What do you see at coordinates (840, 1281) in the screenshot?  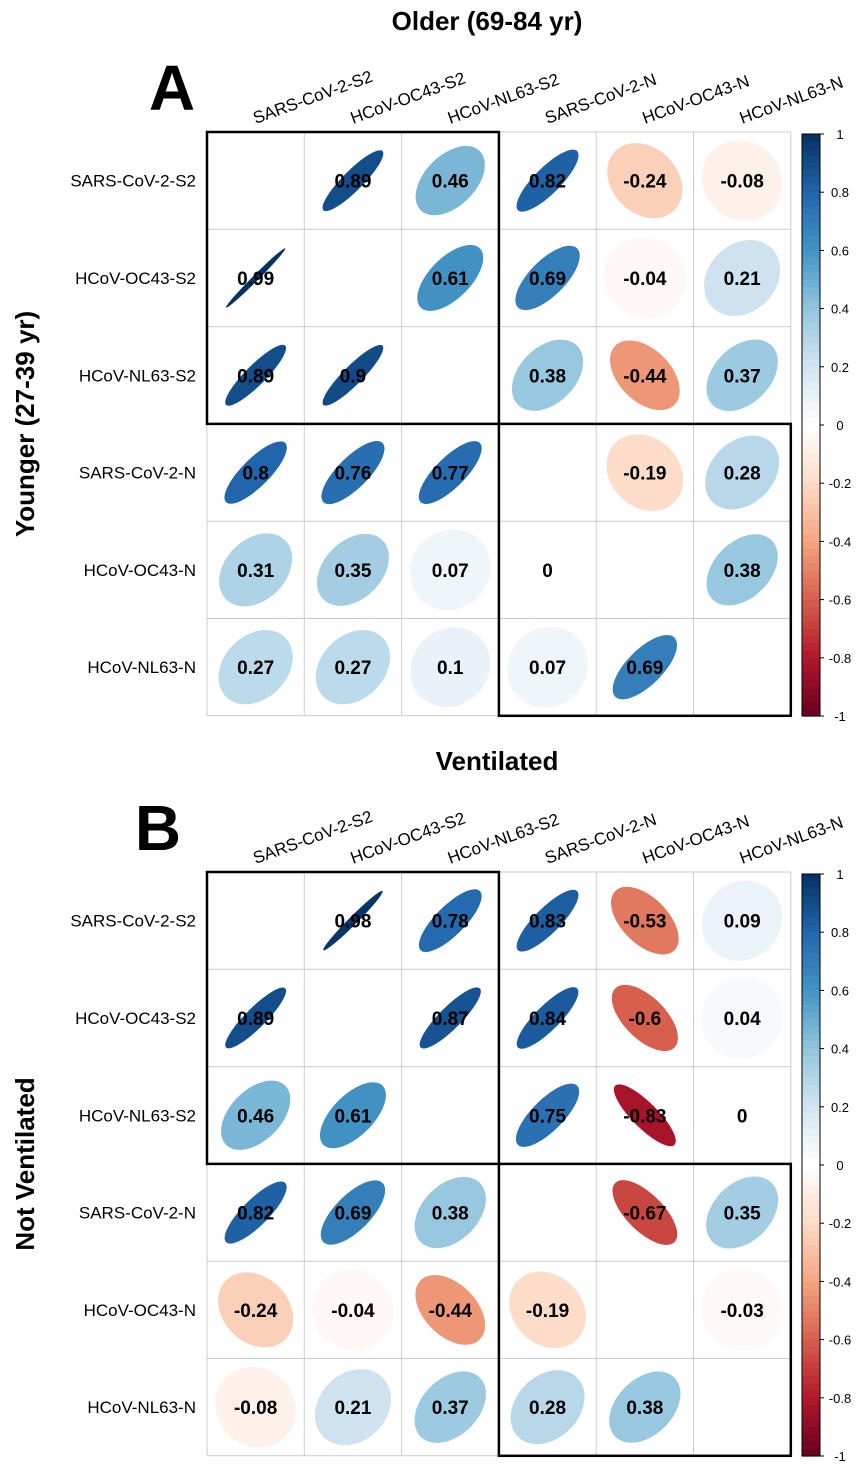 I see `color-legend-tick-label: -0.4` at bounding box center [840, 1281].